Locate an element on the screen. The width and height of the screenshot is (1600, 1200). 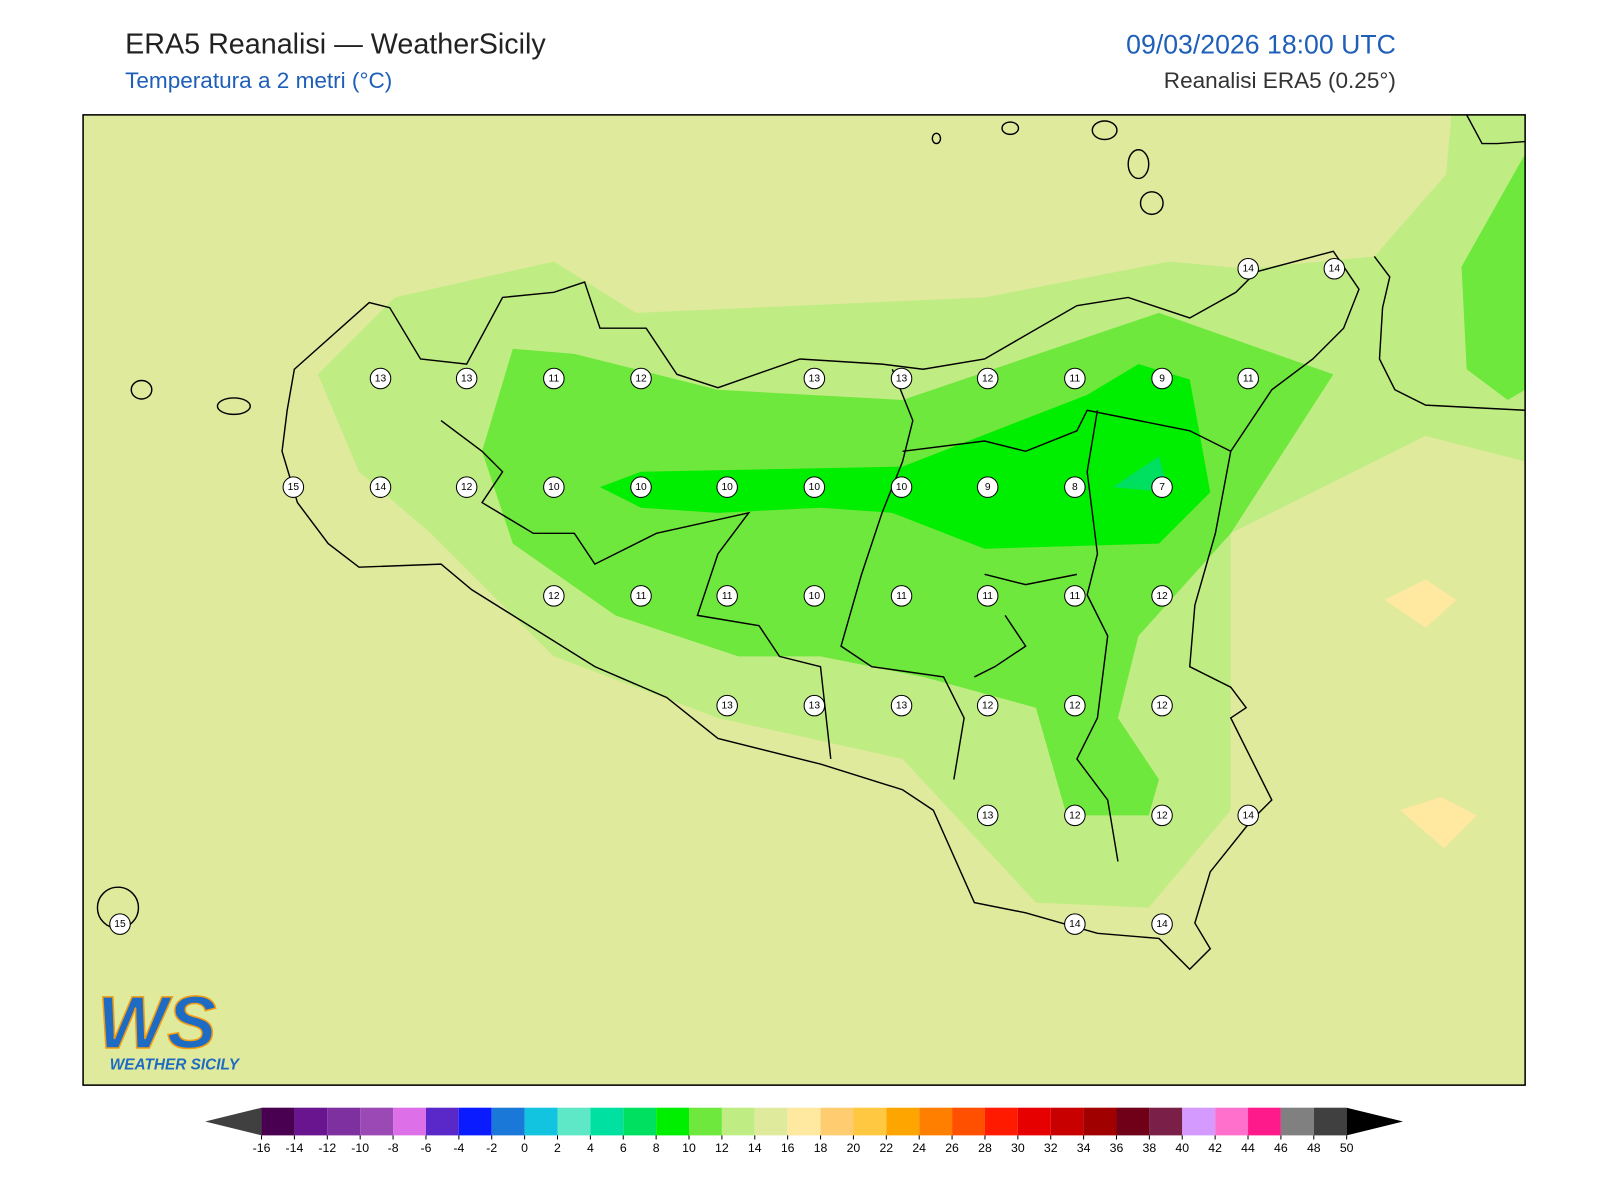
colorbar-tick-label: 28 is located at coordinates (985, 1148).